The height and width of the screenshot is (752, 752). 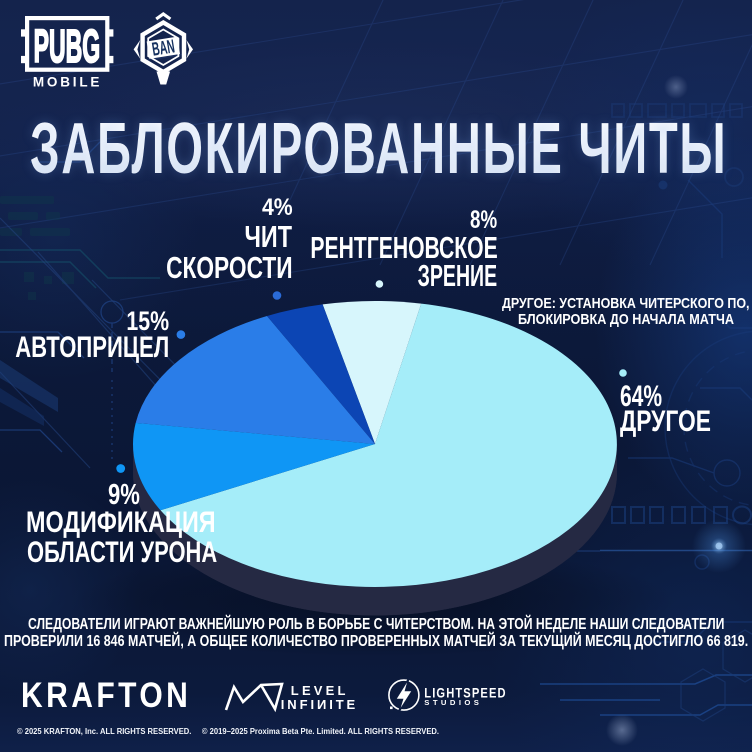 What do you see at coordinates (453, 702) in the screenshot?
I see `svg-text: STUDIOS` at bounding box center [453, 702].